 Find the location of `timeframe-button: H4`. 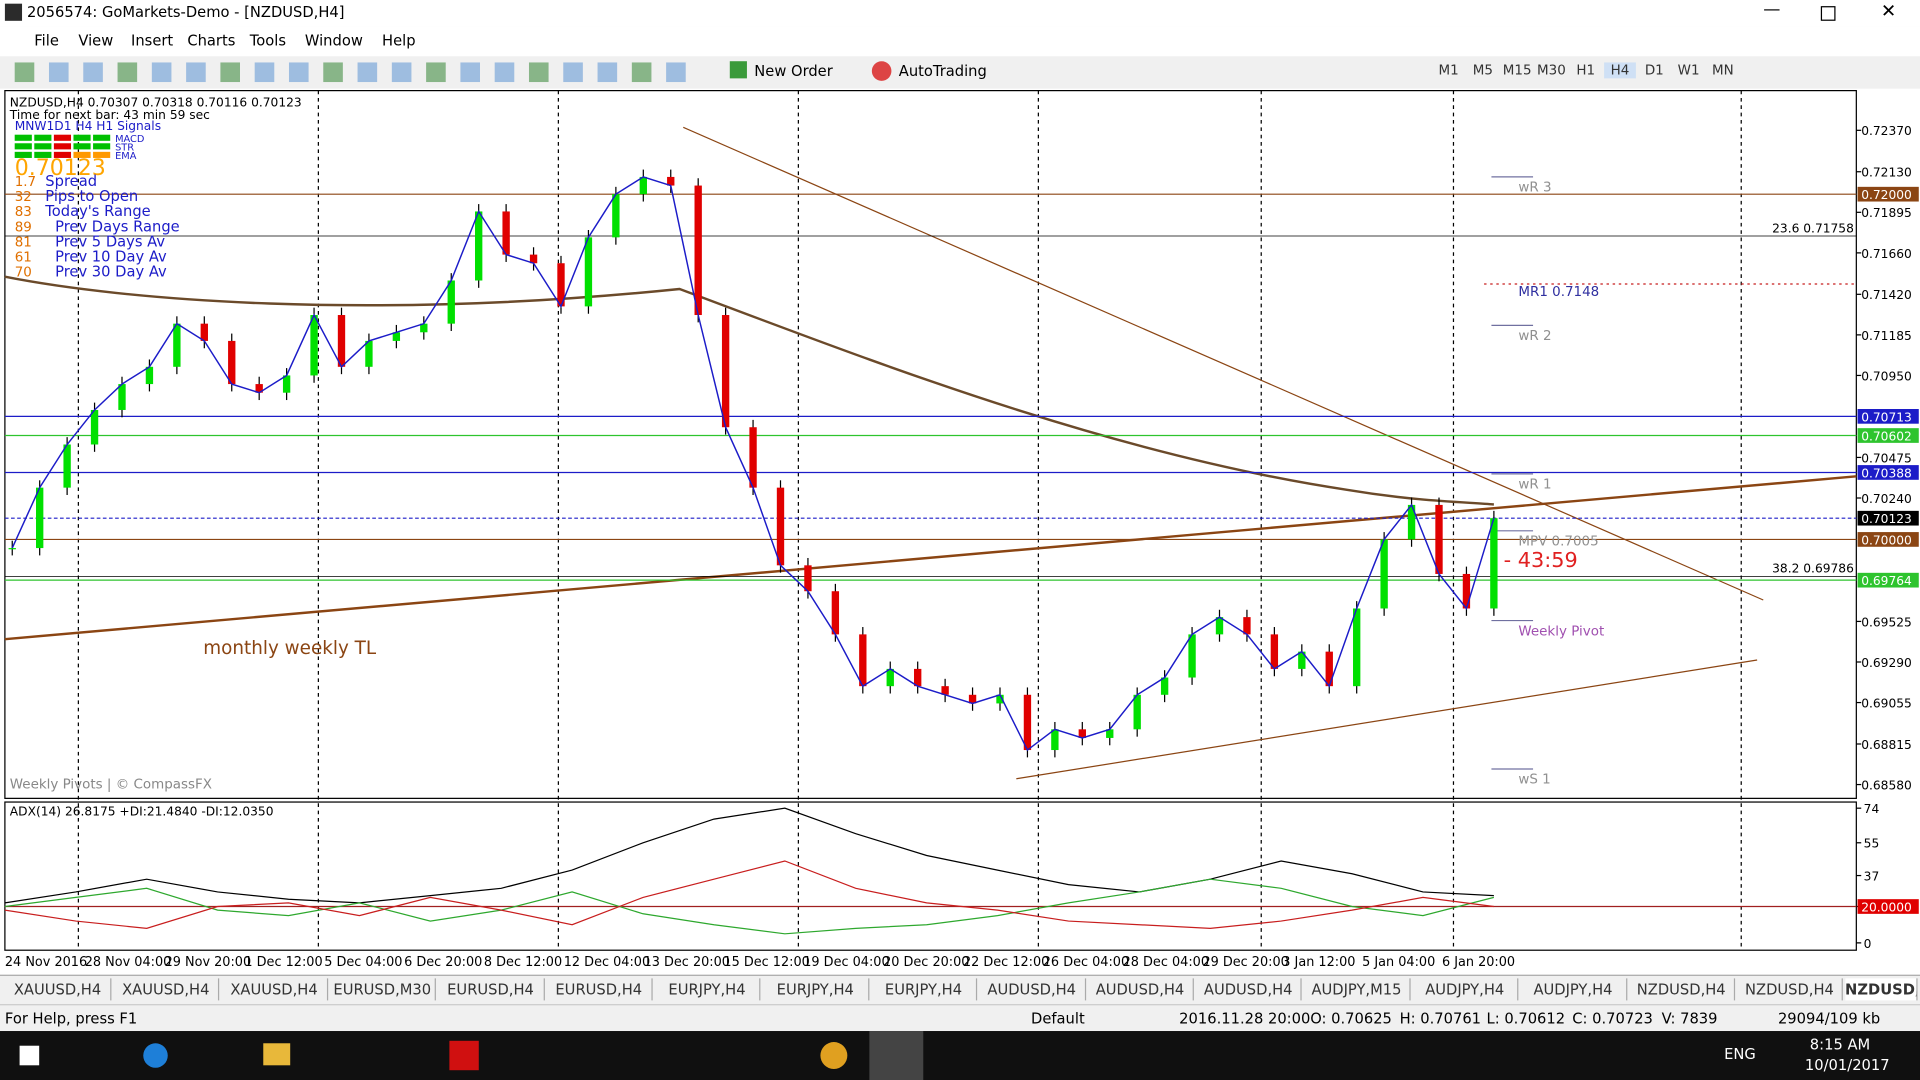

timeframe-button: H4 is located at coordinates (1620, 70).